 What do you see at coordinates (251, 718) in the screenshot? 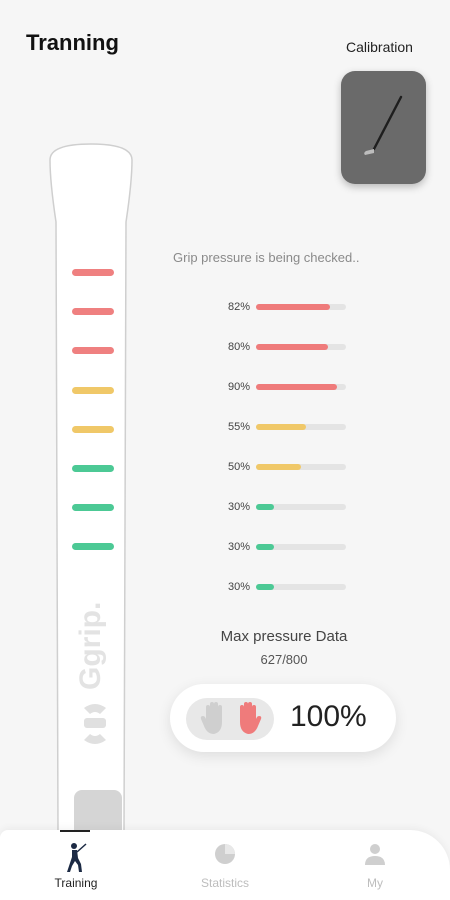
I see `right-hand-icon` at bounding box center [251, 718].